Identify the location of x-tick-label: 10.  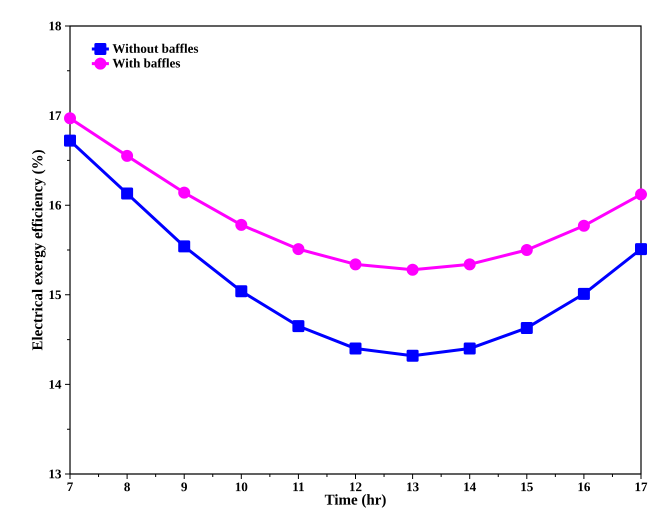
(242, 487).